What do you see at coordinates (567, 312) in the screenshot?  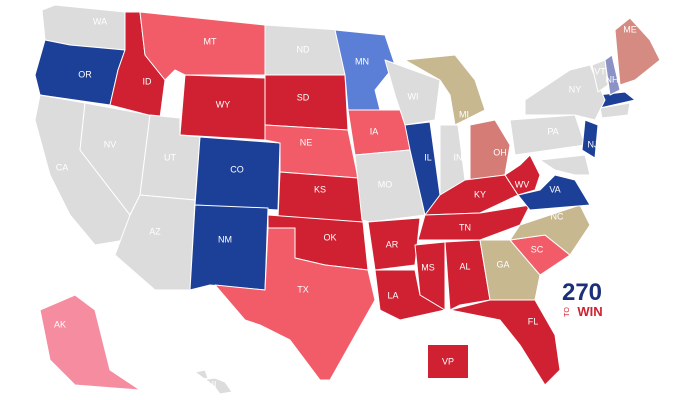 I see `logo-to: TO` at bounding box center [567, 312].